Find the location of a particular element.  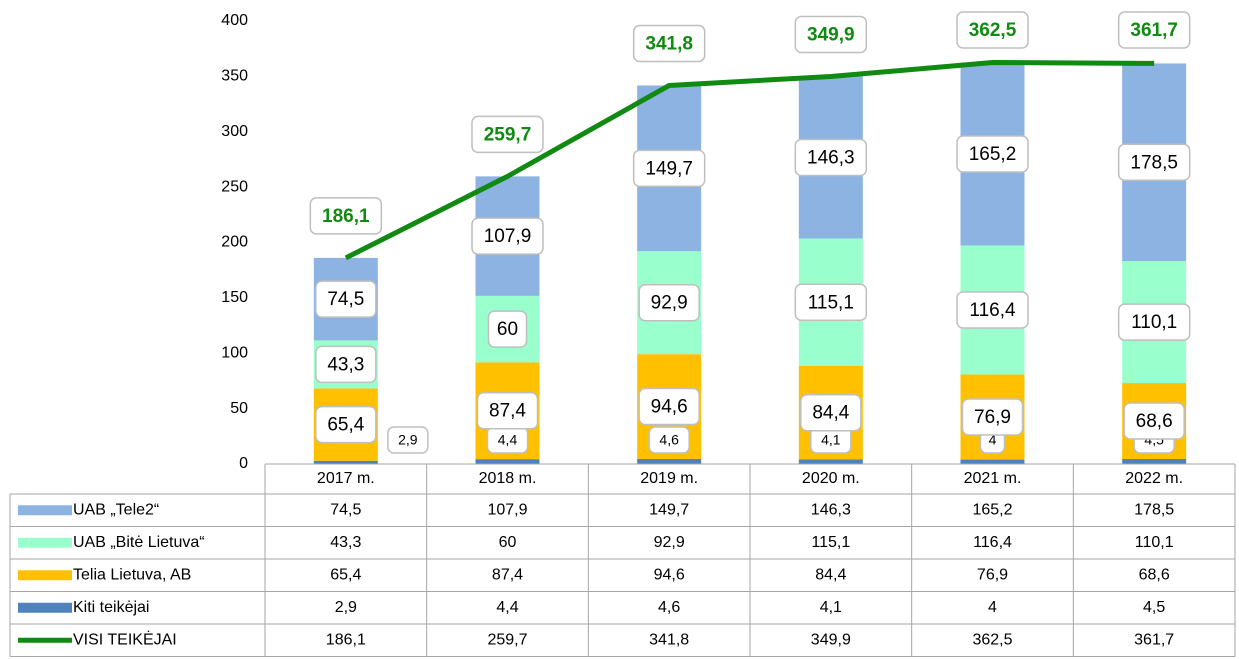

table-cell: 4,4 is located at coordinates (507, 607).